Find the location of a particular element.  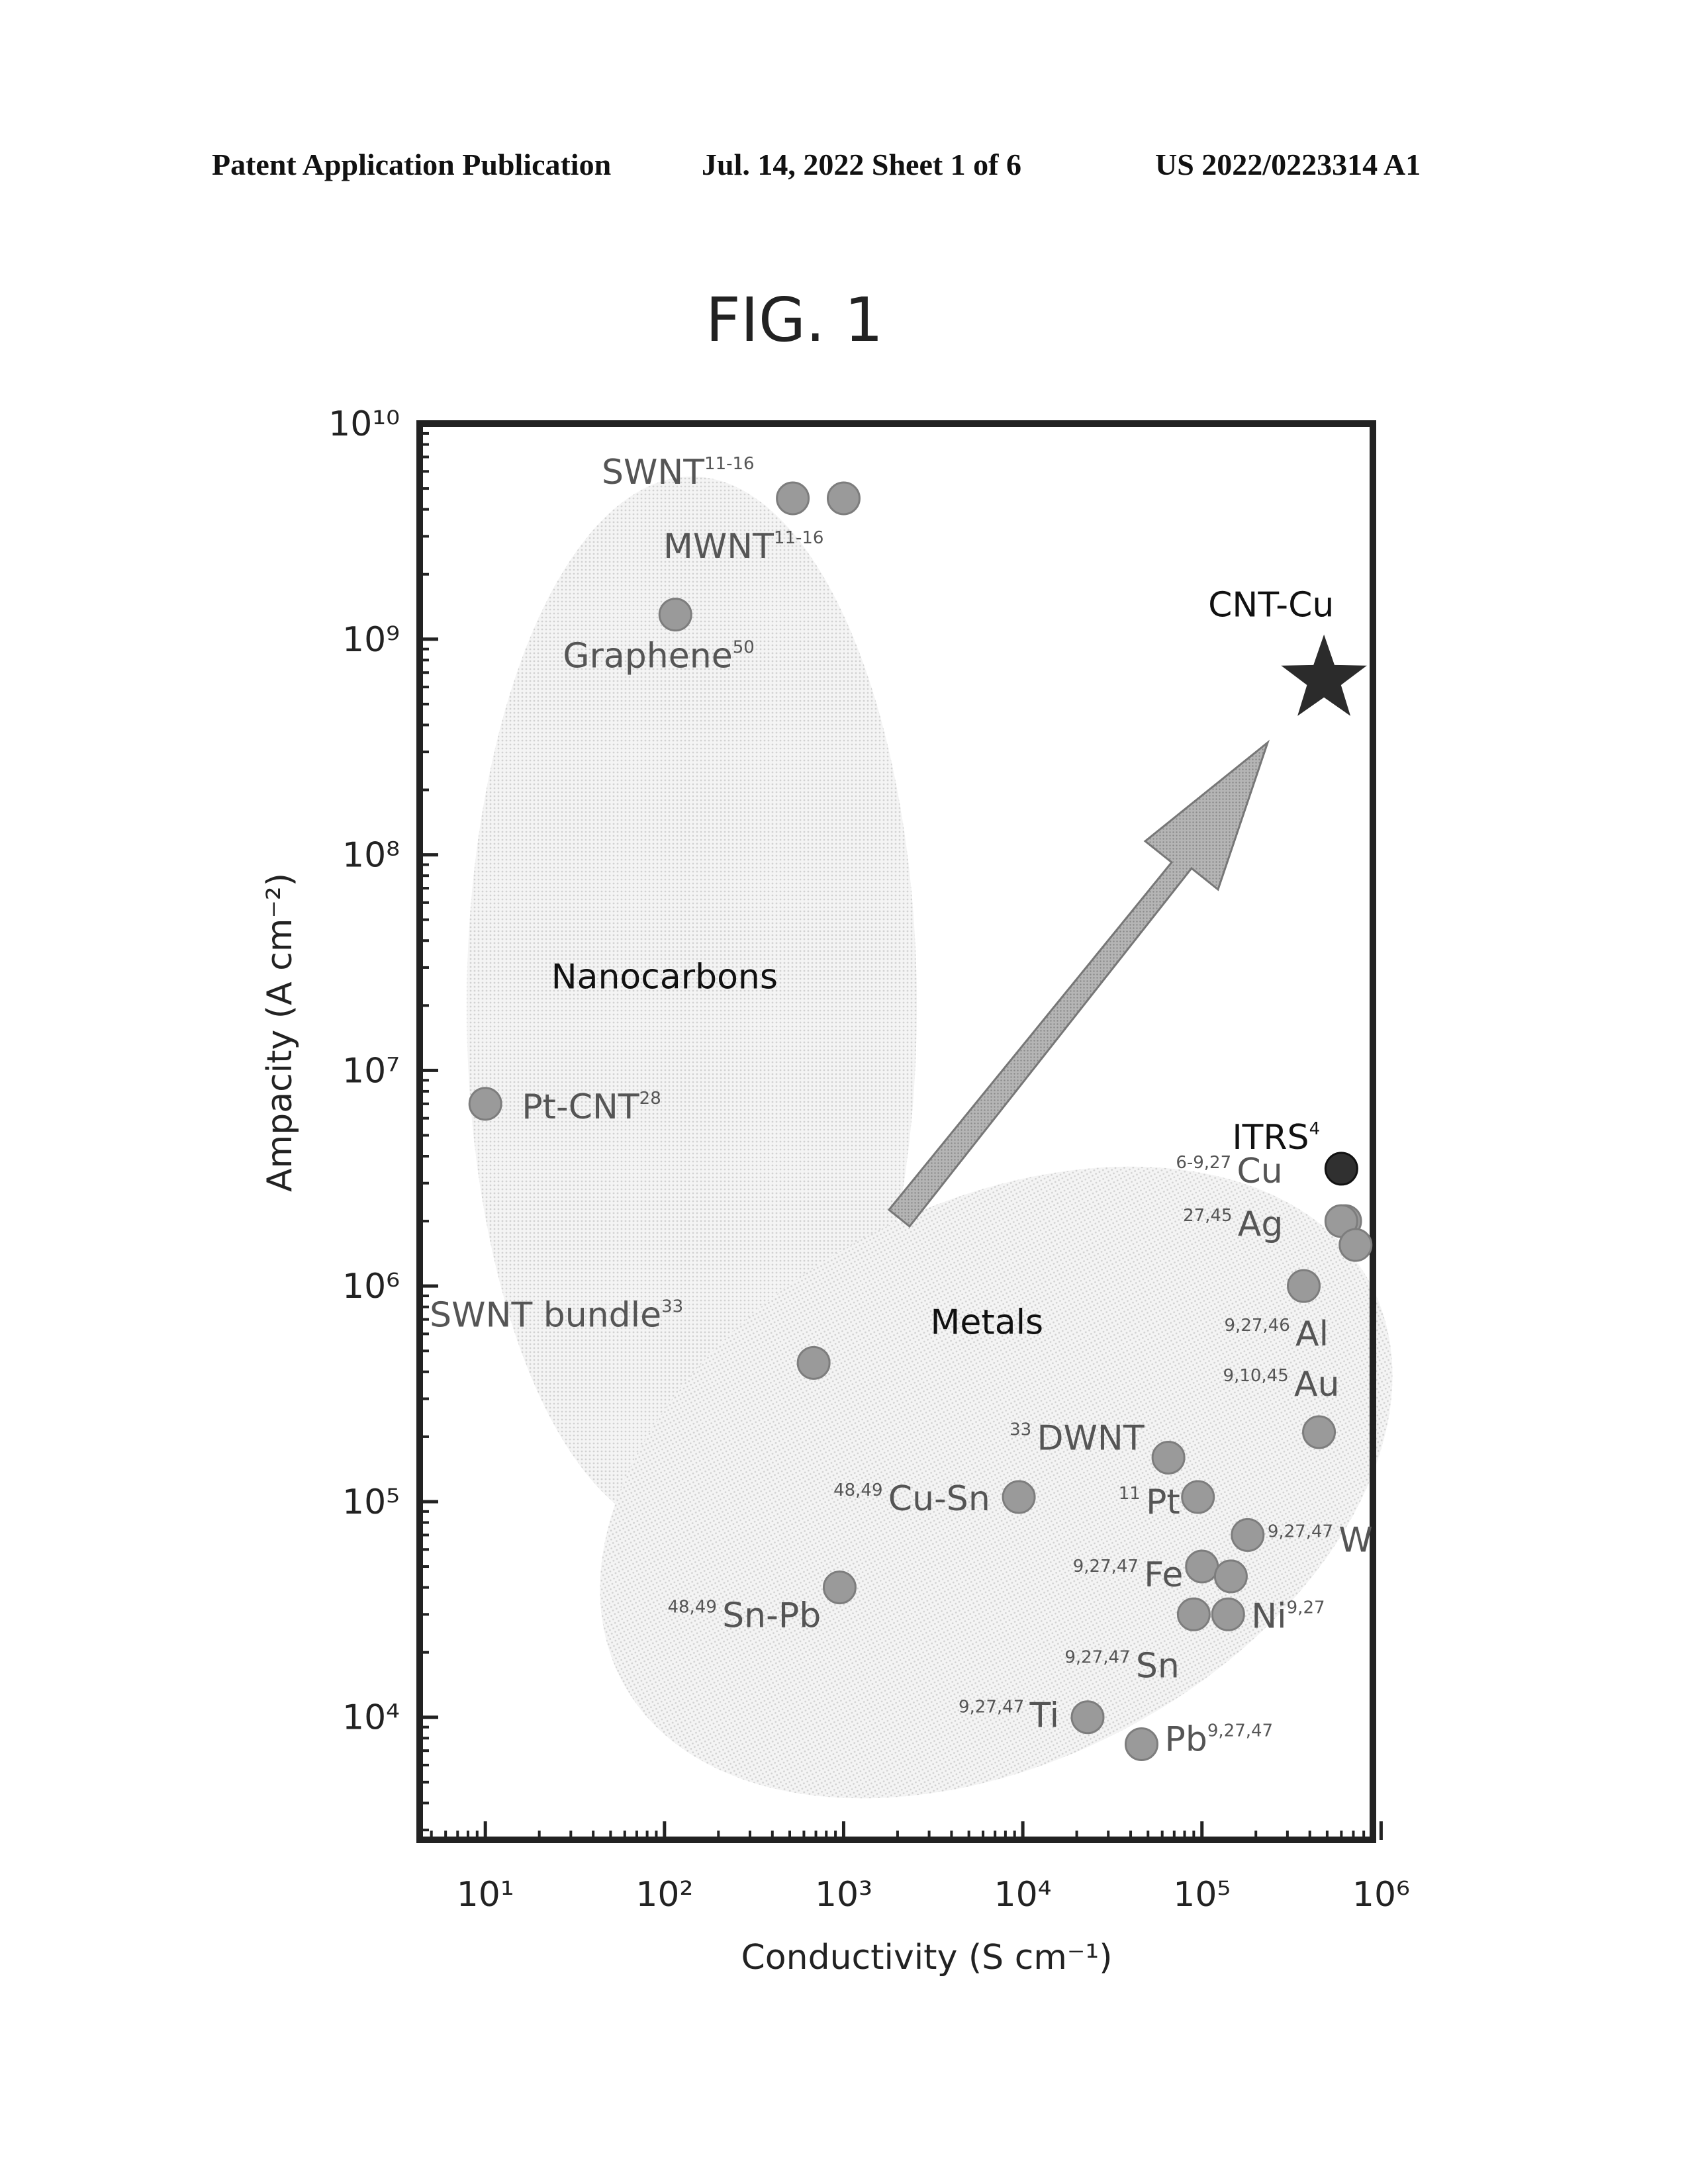

y-tick-label: 10⁵ is located at coordinates (371, 1502).